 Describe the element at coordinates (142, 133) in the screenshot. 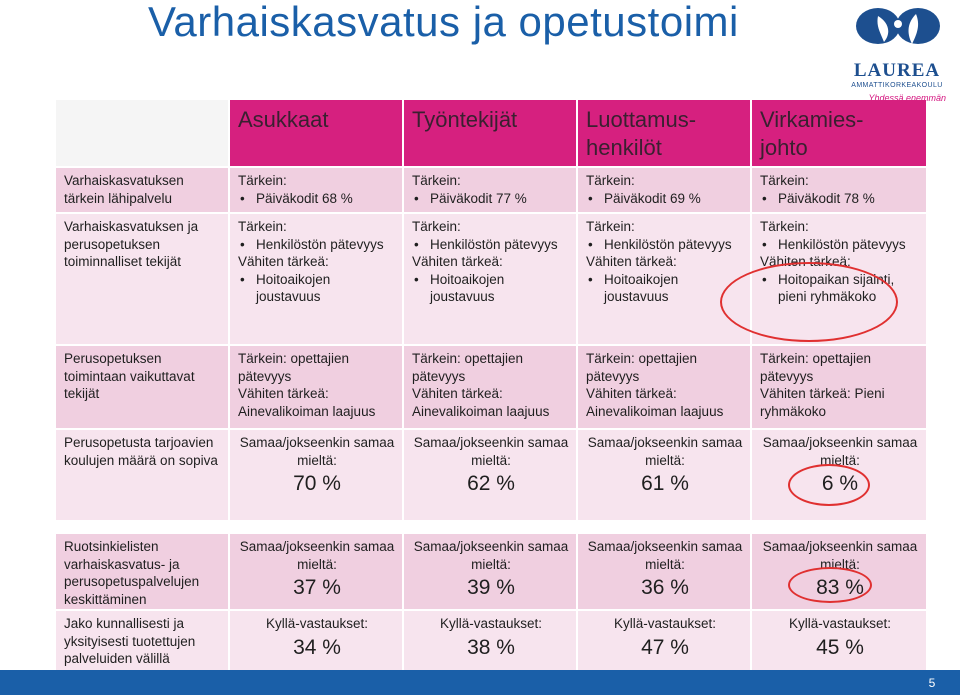

I see `table-corner` at that location.